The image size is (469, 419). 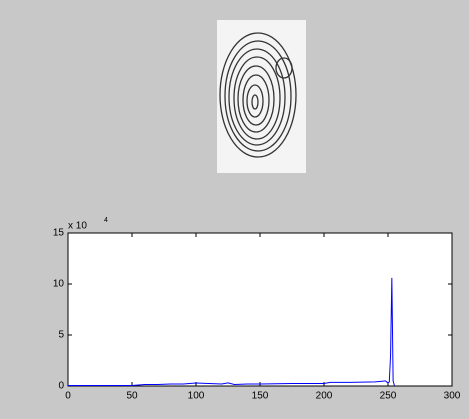 I want to click on x-tick-label: 200, so click(x=324, y=396).